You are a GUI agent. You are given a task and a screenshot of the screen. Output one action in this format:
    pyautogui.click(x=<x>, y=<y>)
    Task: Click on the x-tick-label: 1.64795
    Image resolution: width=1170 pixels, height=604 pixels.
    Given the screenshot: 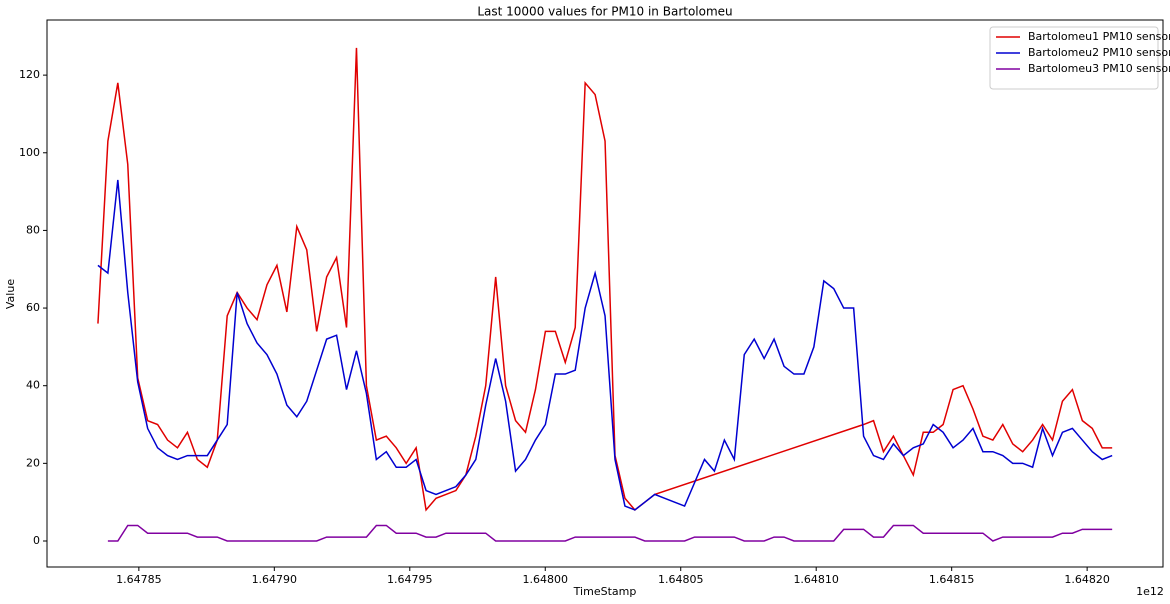 What is the action you would take?
    pyautogui.click(x=410, y=579)
    